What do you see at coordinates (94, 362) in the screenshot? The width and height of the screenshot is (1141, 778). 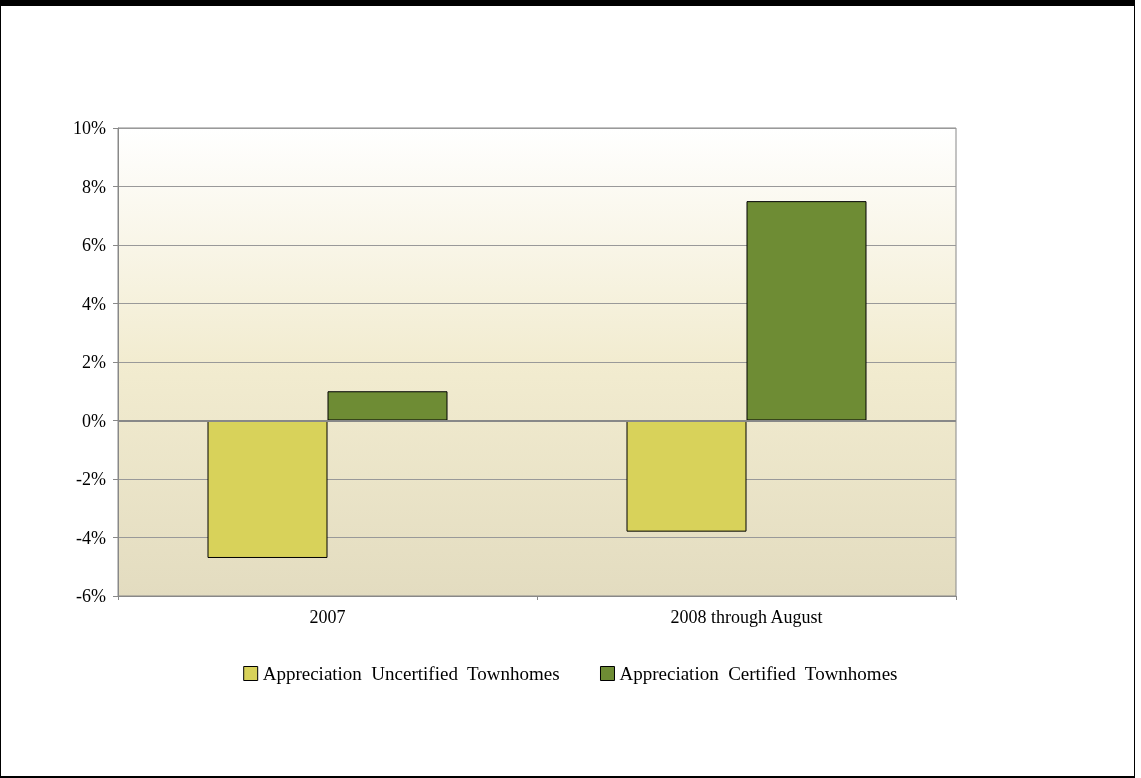 I see `y-tick-label: 2%` at bounding box center [94, 362].